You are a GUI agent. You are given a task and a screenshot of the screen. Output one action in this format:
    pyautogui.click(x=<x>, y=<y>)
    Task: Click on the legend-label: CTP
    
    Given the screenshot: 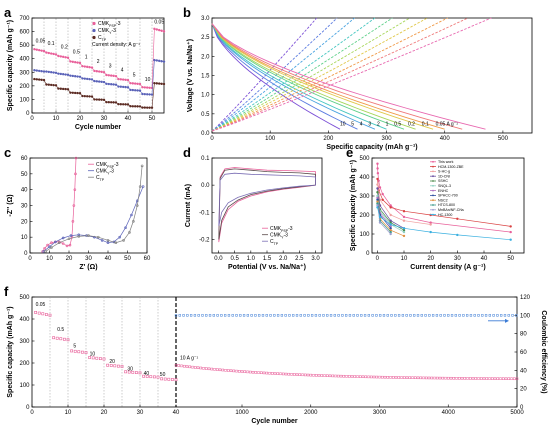 What is the action you would take?
    pyautogui.click(x=102, y=38)
    